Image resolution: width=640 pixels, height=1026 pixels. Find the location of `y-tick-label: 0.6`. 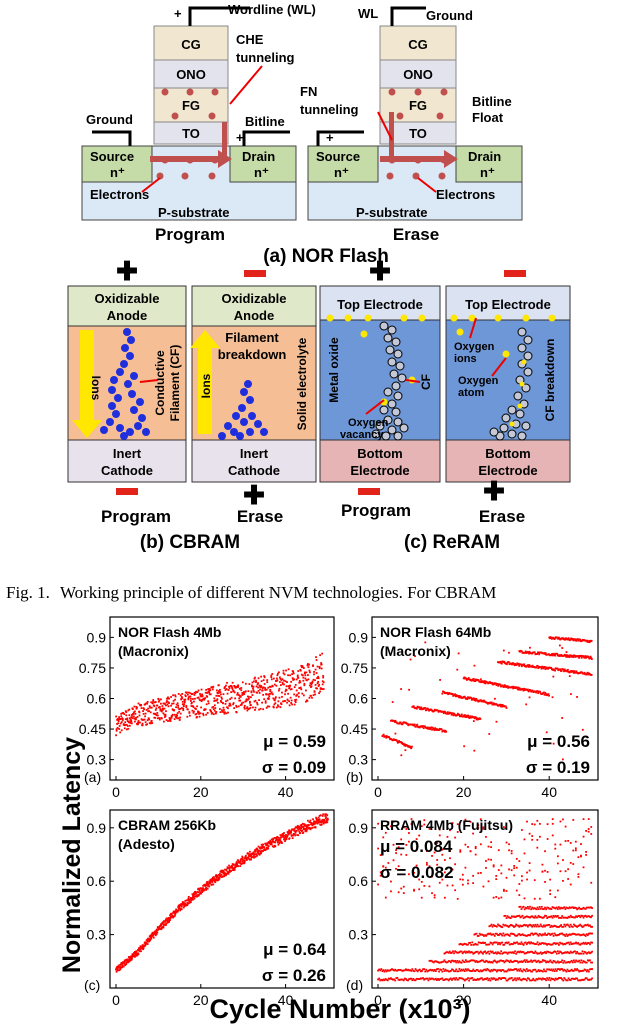

y-tick-label: 0.6 is located at coordinates (97, 699).